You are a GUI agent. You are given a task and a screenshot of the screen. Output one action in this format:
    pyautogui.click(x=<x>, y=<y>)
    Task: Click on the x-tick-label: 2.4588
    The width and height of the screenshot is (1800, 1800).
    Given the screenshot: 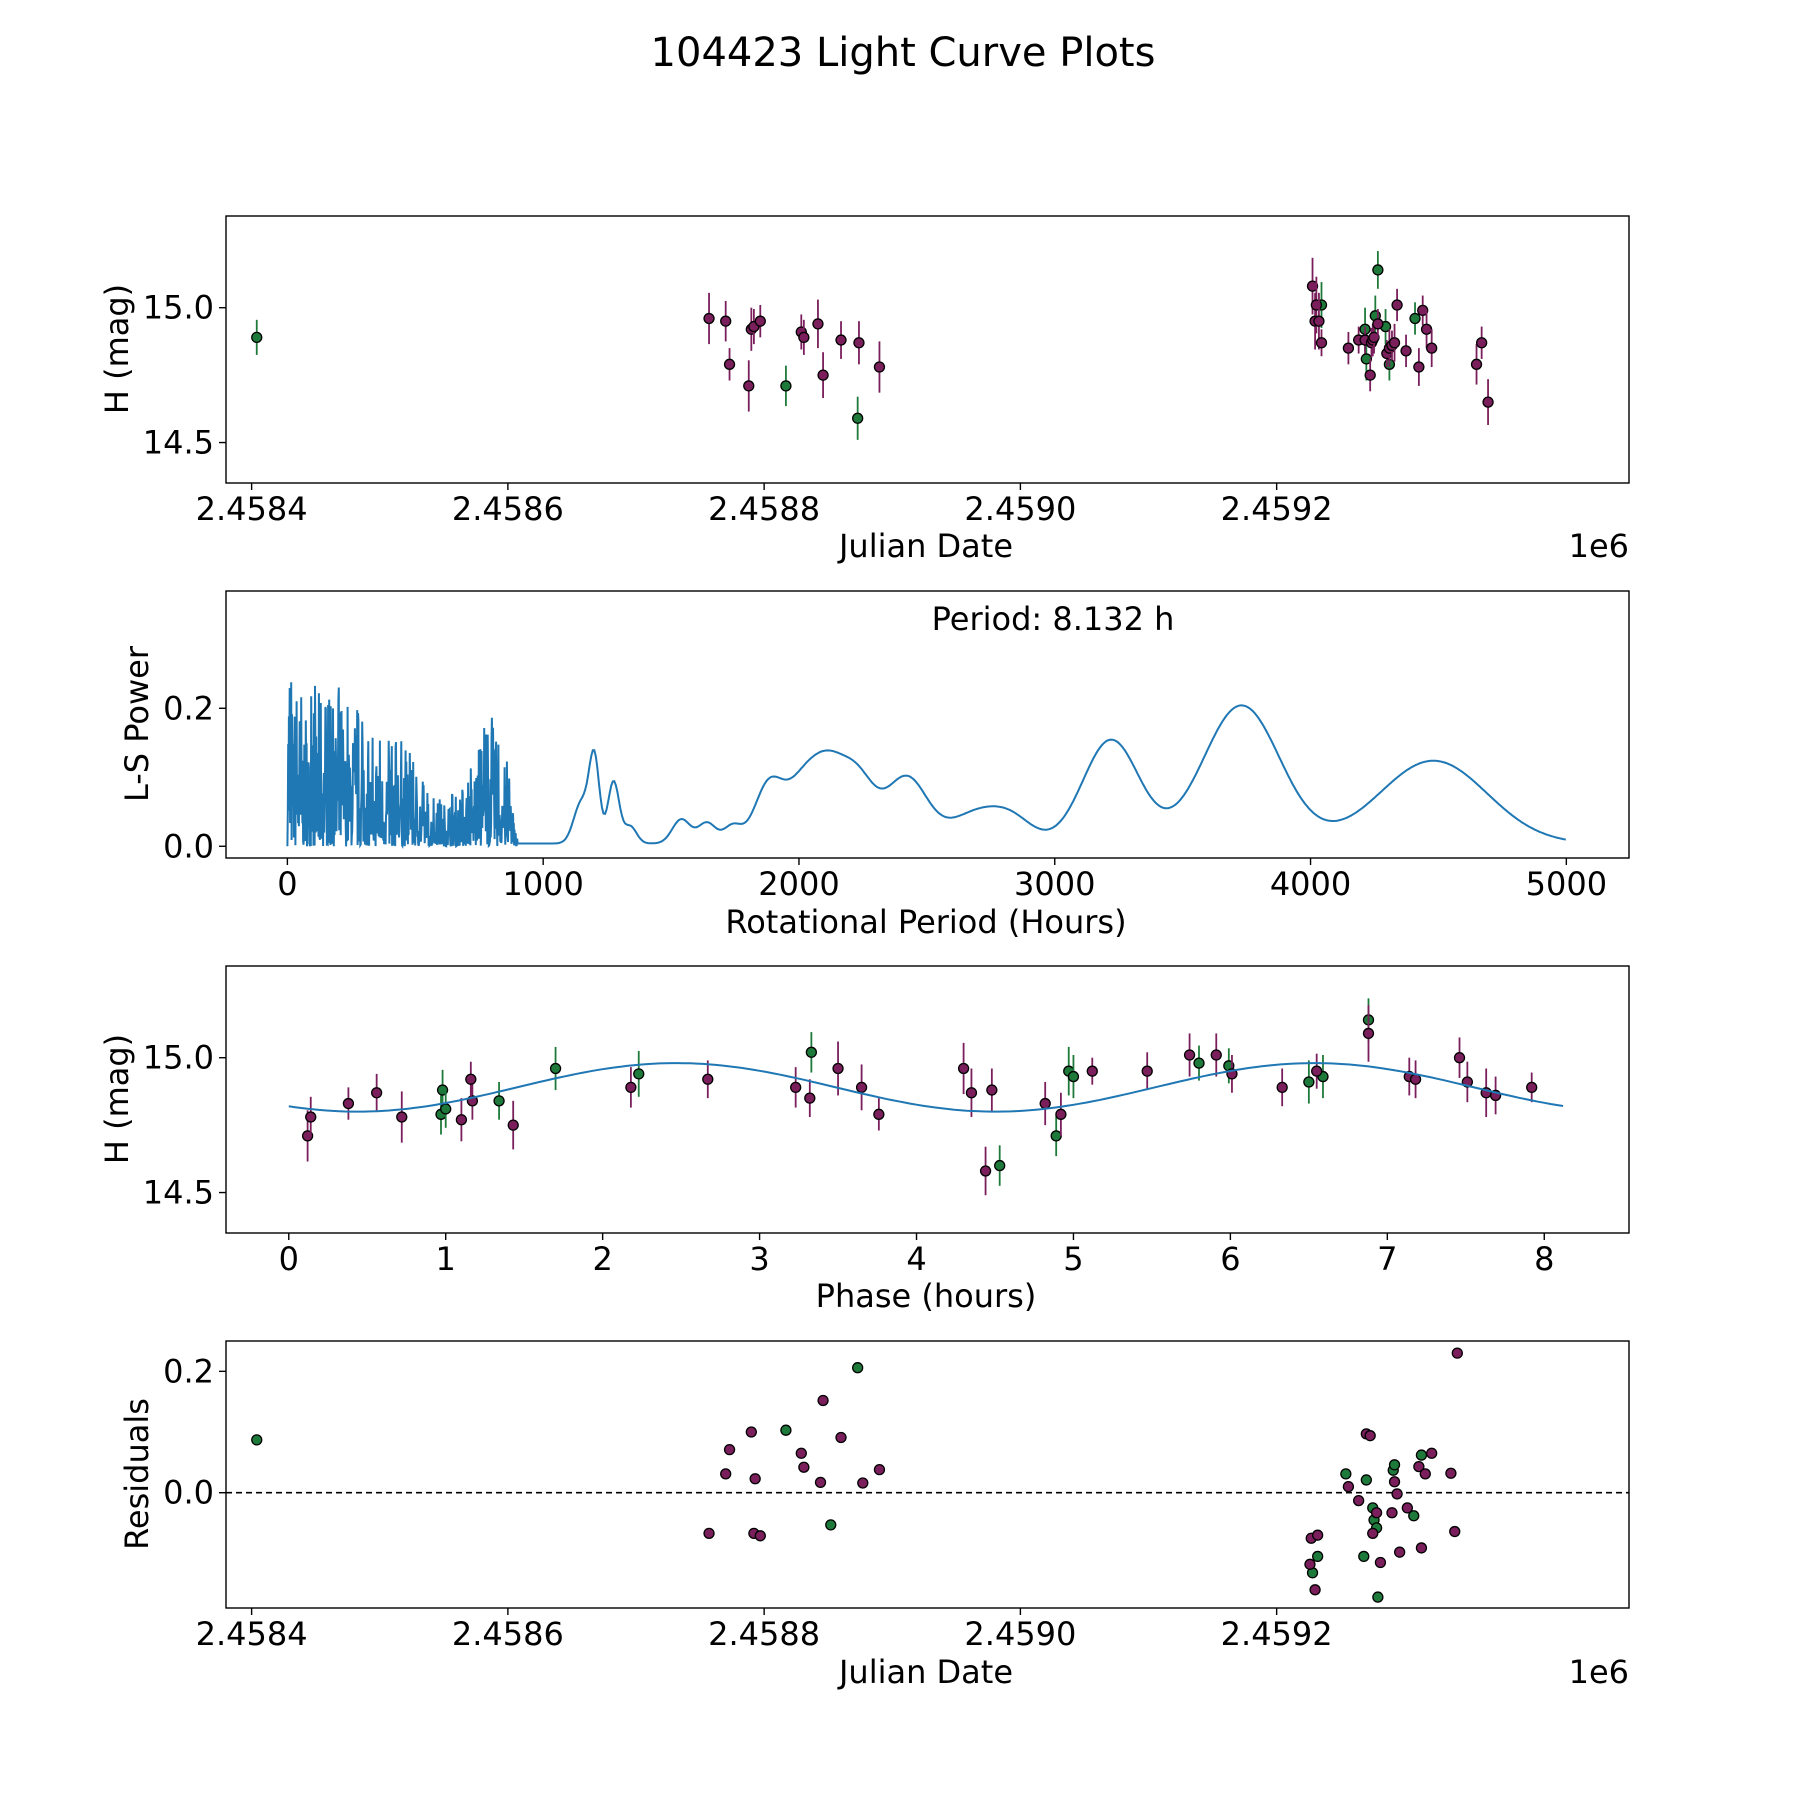 What is the action you would take?
    pyautogui.click(x=764, y=1634)
    